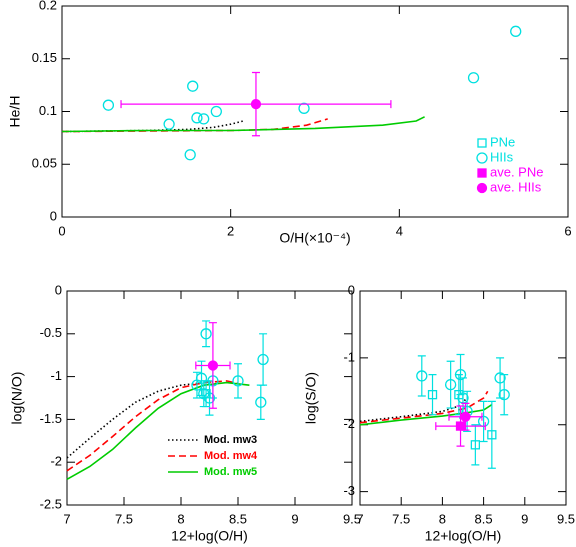  What do you see at coordinates (44, 57) in the screenshot?
I see `y-tick-label: 0.15` at bounding box center [44, 57].